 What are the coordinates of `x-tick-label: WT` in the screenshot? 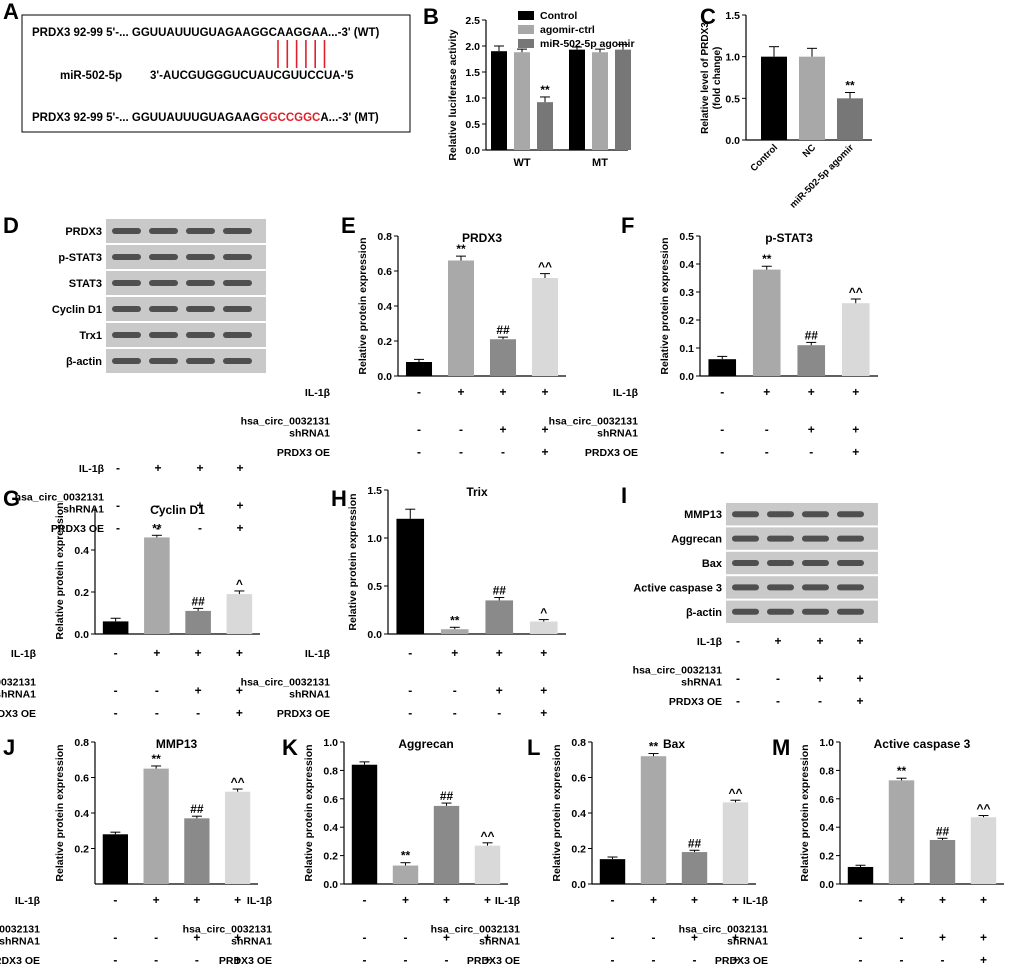 It's located at (521, 163).